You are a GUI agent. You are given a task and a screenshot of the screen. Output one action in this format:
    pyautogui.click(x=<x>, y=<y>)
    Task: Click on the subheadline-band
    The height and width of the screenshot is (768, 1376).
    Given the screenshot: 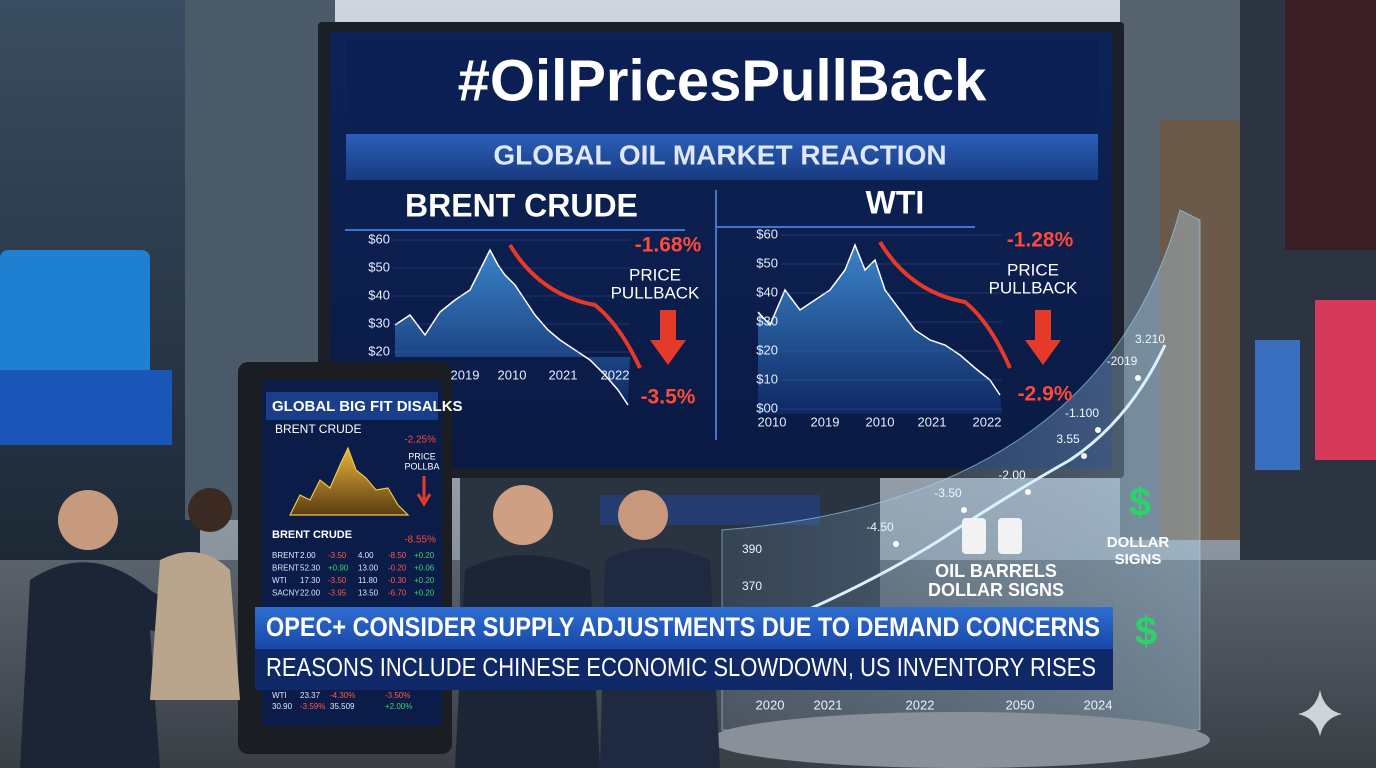 What is the action you would take?
    pyautogui.click(x=722, y=157)
    